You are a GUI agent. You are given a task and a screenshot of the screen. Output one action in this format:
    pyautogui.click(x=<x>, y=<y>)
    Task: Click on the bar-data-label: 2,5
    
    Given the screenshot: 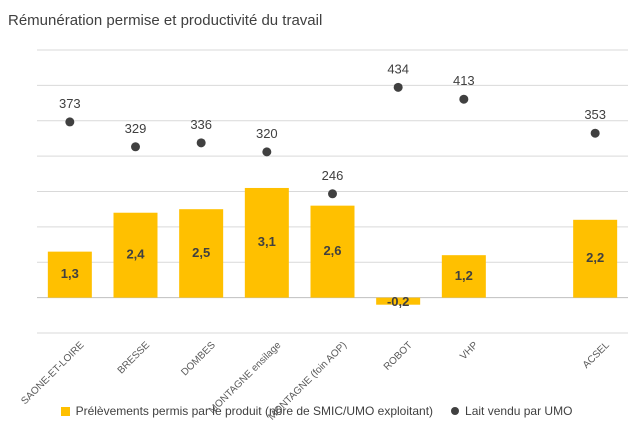 What is the action you would take?
    pyautogui.click(x=201, y=252)
    